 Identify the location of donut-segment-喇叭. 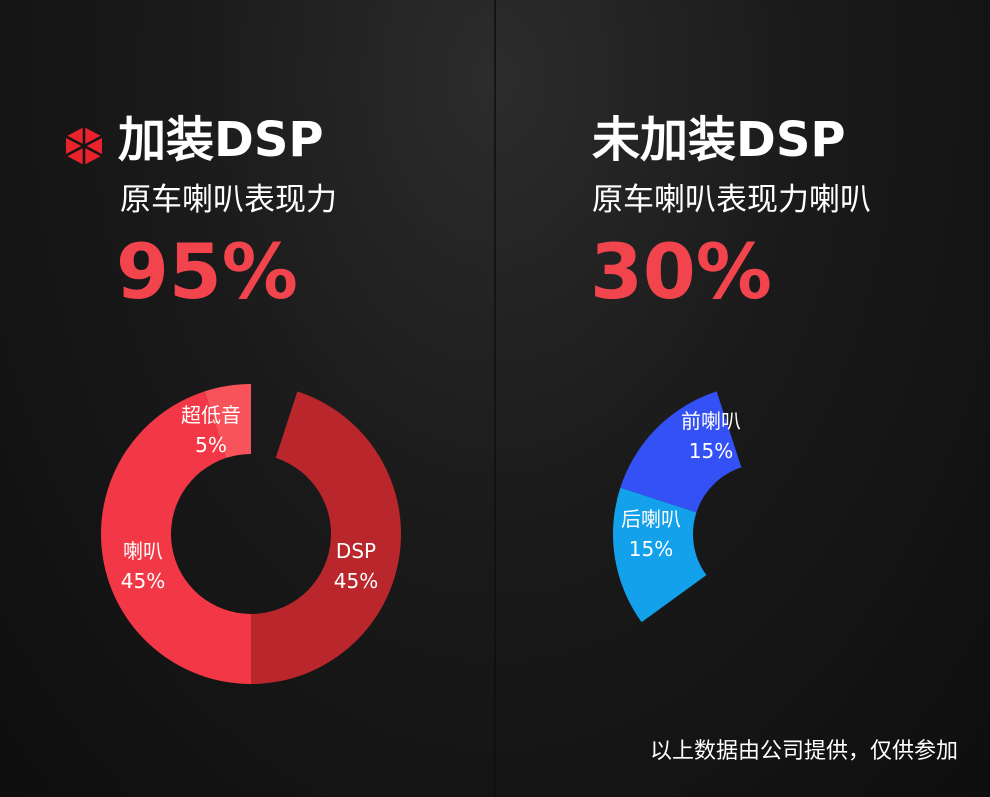
(176, 537).